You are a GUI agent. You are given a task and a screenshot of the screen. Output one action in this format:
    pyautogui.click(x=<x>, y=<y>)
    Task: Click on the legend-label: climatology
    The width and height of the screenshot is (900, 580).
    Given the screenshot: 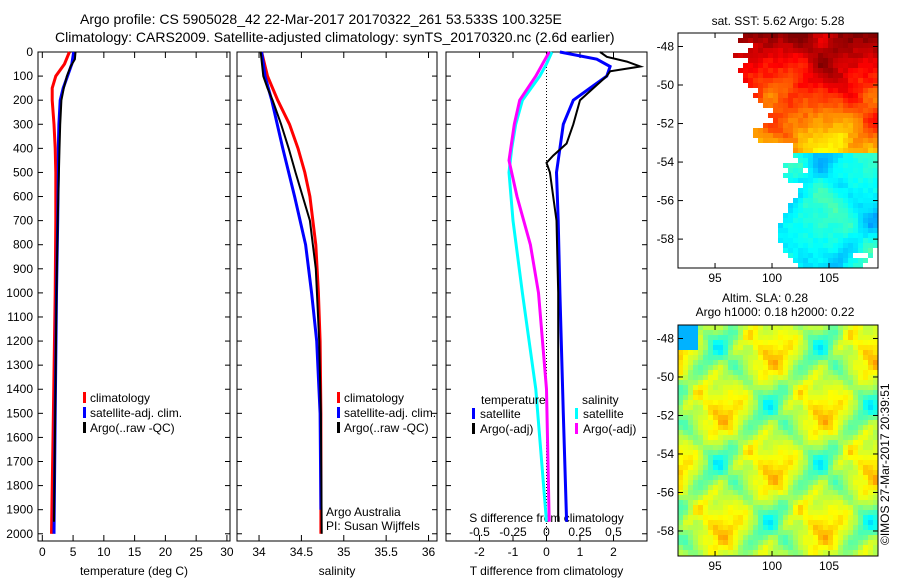 What is the action you would take?
    pyautogui.click(x=120, y=398)
    